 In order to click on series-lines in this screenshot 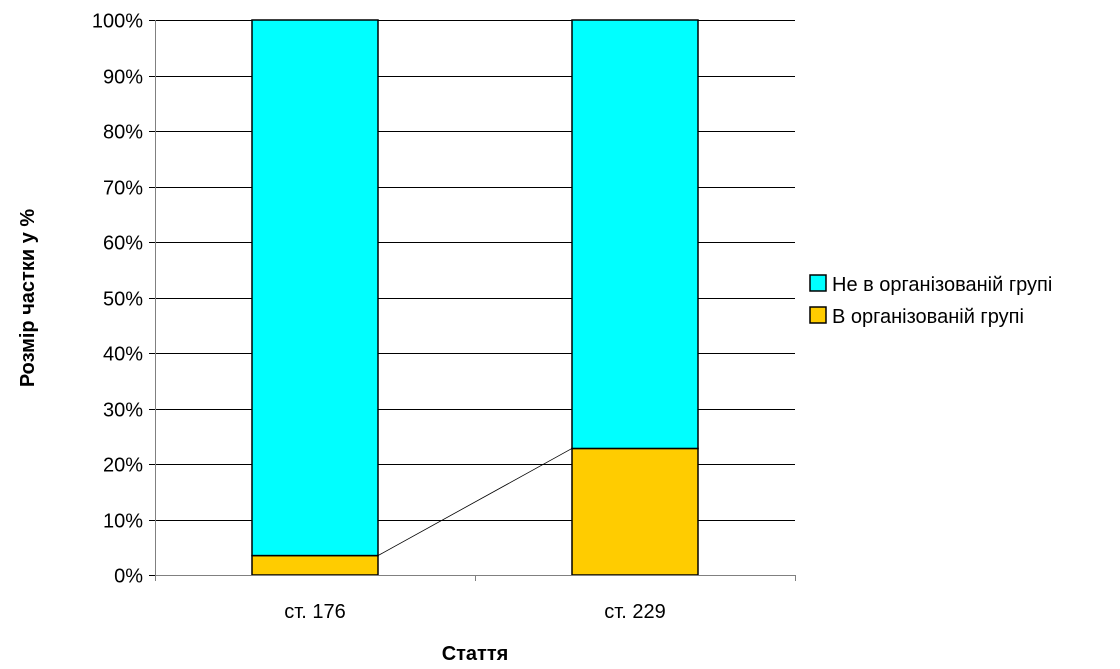, I will do `click(475, 502)`.